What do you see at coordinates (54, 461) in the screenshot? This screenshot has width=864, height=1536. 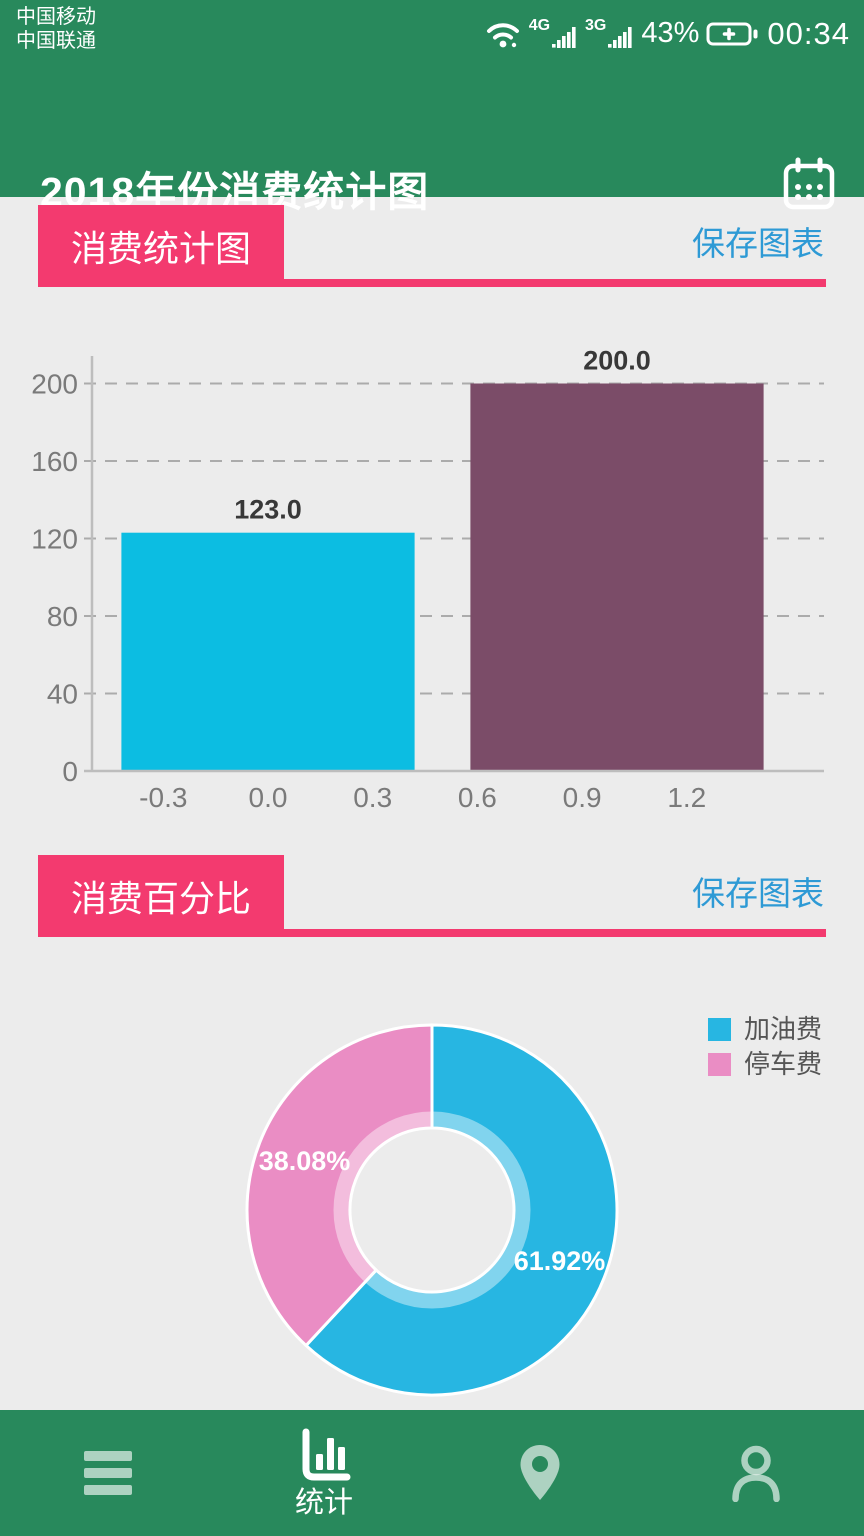 I see `y-axis-tick: 160` at bounding box center [54, 461].